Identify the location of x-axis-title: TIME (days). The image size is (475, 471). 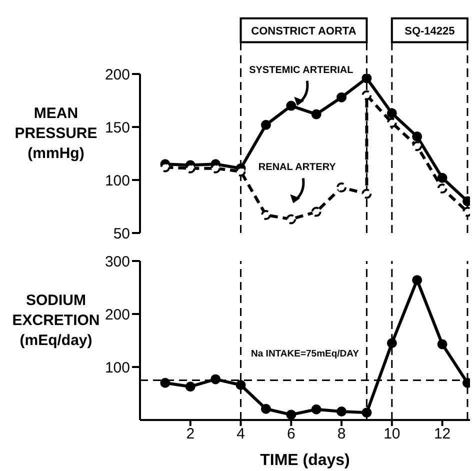
(305, 460).